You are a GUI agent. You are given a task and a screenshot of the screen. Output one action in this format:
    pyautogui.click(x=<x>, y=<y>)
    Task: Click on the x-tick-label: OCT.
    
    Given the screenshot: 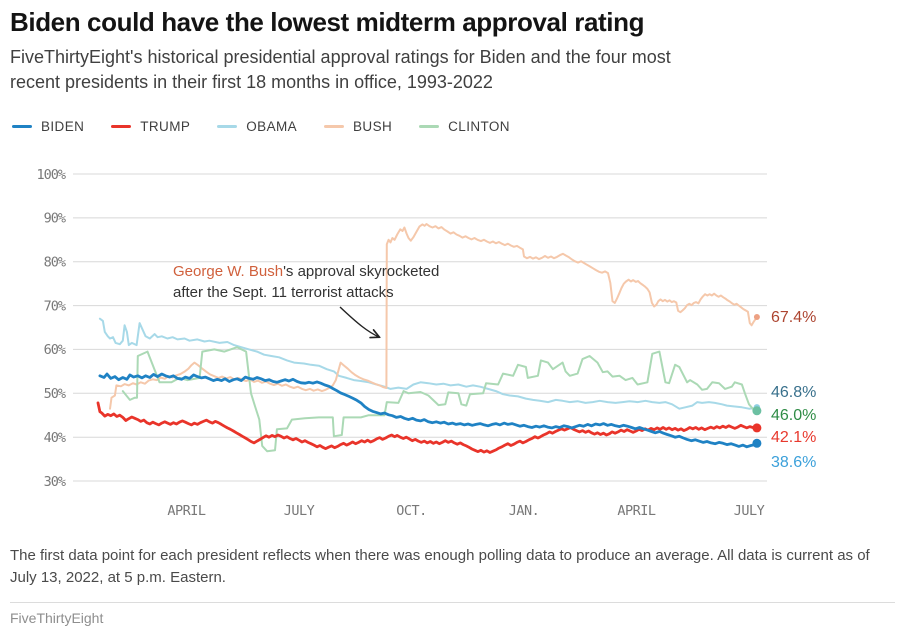 What is the action you would take?
    pyautogui.click(x=411, y=511)
    